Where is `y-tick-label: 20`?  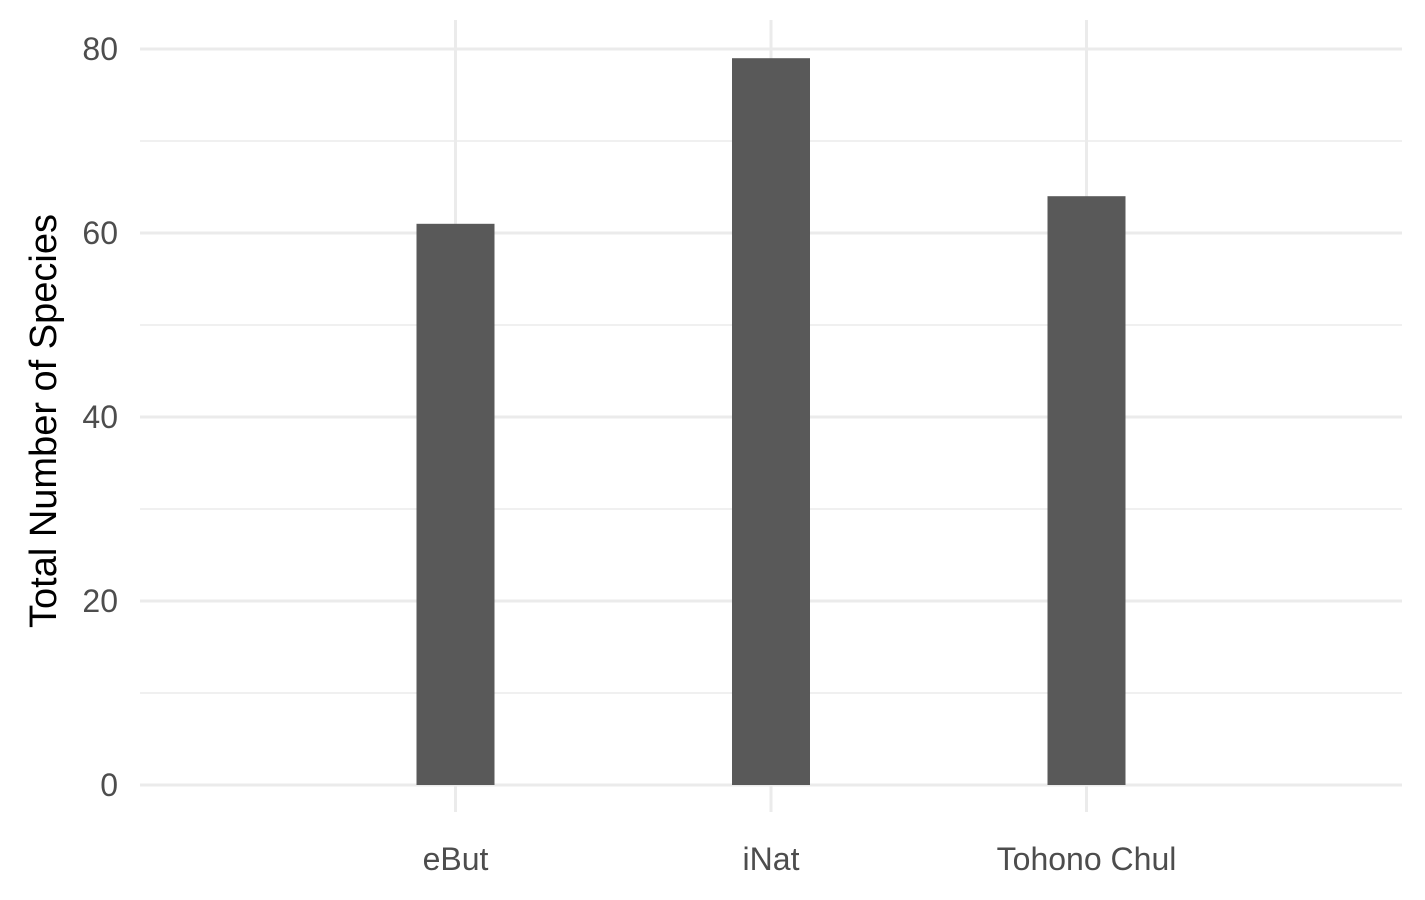 y-tick-label: 20 is located at coordinates (100, 601).